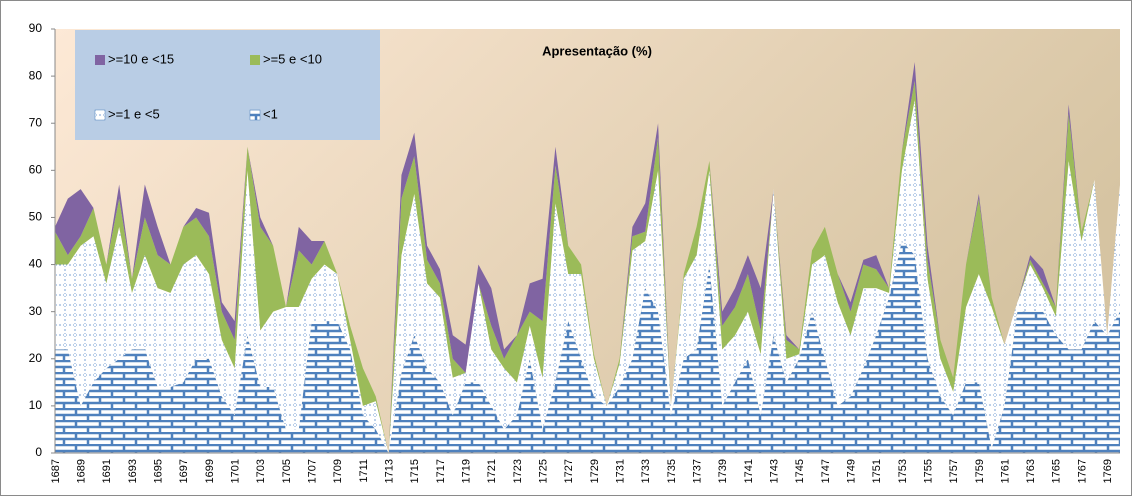 Image resolution: width=1132 pixels, height=496 pixels. Describe the element at coordinates (141, 58) in the screenshot. I see `legend-label: >=10 e <15` at that location.